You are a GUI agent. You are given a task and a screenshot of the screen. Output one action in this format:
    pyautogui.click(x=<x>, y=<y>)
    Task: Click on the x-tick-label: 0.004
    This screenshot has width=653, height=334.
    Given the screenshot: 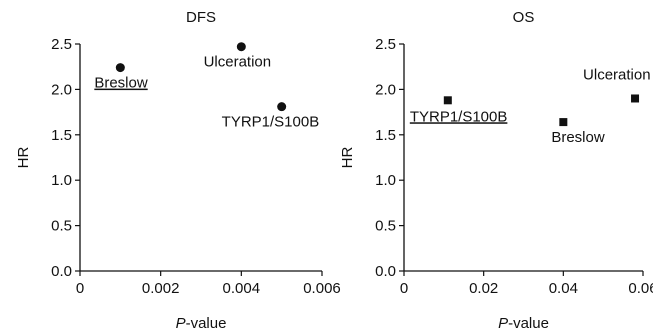 What is the action you would take?
    pyautogui.click(x=242, y=288)
    